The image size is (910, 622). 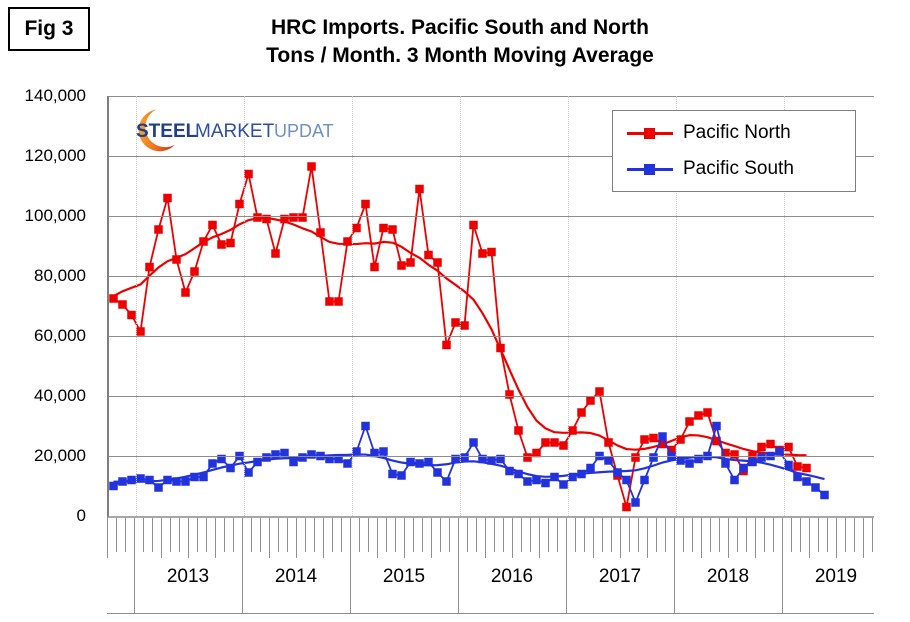 What do you see at coordinates (296, 576) in the screenshot?
I see `x-axis-year-label: 2014` at bounding box center [296, 576].